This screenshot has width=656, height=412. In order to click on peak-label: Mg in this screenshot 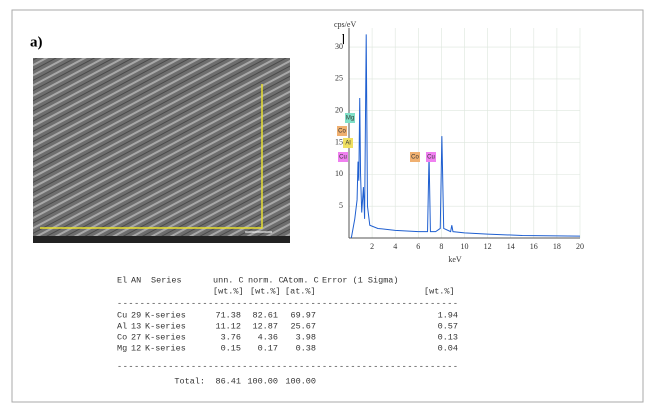, I will do `click(350, 119)`.